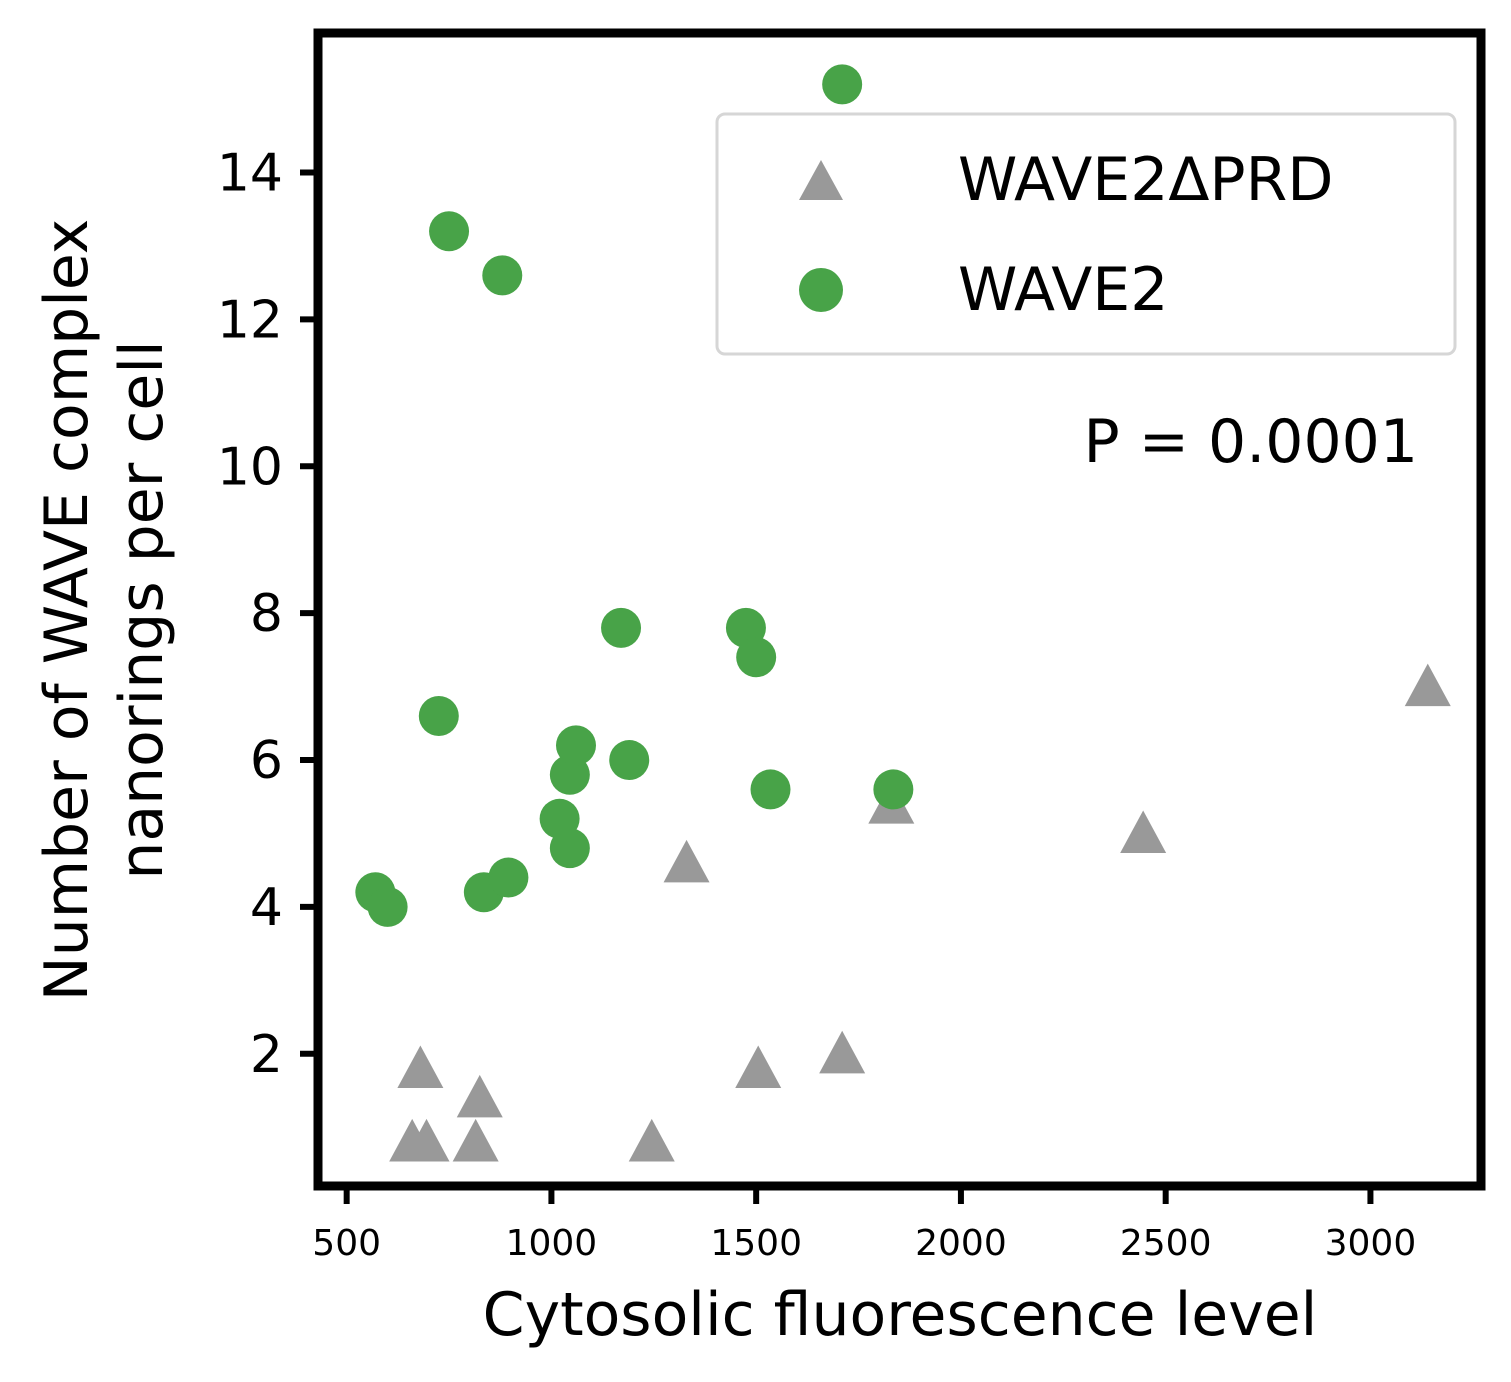 The image size is (1511, 1382). Describe the element at coordinates (552, 1243) in the screenshot. I see `x-tick-label: 1000` at that location.